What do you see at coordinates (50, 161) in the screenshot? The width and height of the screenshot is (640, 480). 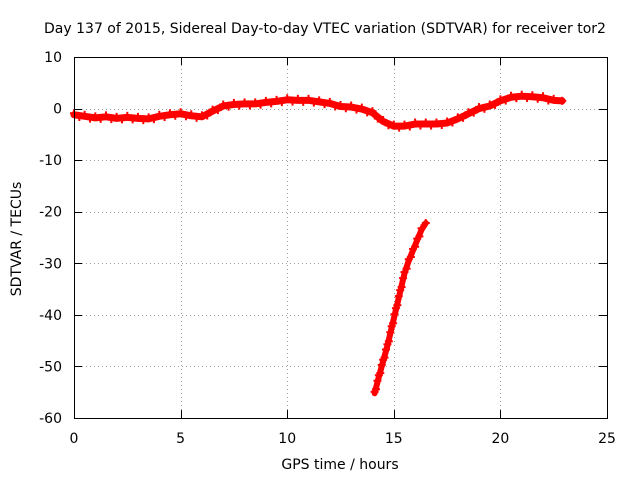 I see `y-tick-label: -10` at bounding box center [50, 161].